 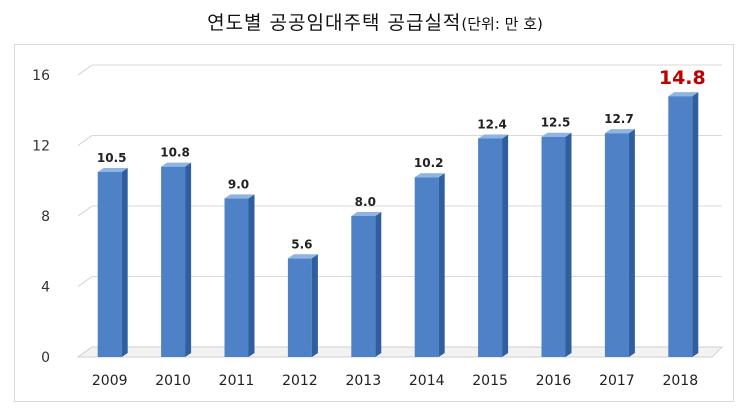 What do you see at coordinates (301, 244) in the screenshot?
I see `data-label: 5.6` at bounding box center [301, 244].